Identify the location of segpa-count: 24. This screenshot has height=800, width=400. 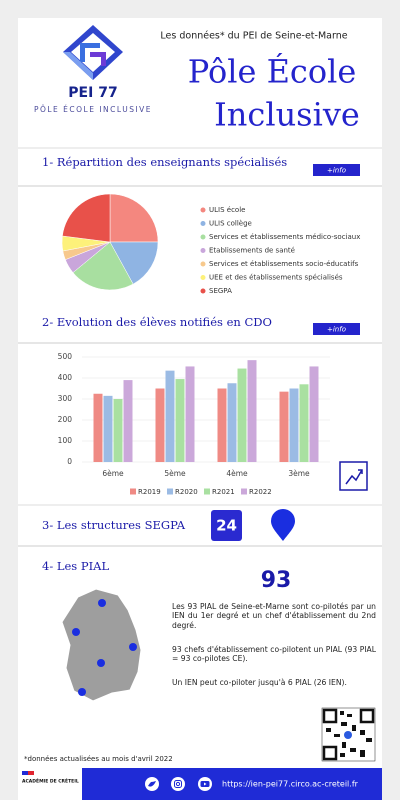
(226, 526).